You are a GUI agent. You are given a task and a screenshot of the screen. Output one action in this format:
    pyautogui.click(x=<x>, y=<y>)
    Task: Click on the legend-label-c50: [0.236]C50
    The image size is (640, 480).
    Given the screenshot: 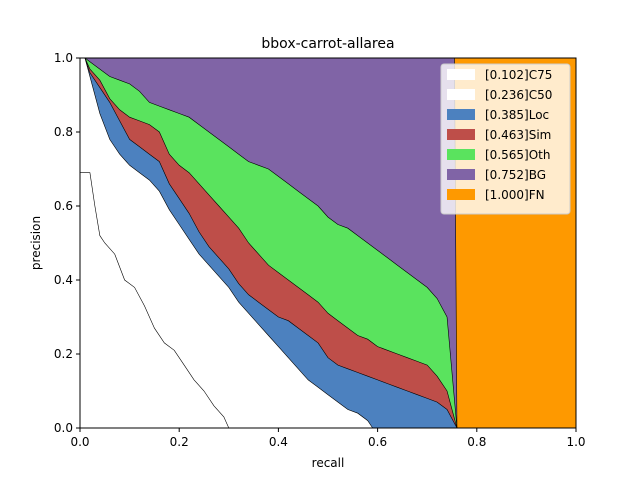 What is the action you would take?
    pyautogui.click(x=518, y=95)
    